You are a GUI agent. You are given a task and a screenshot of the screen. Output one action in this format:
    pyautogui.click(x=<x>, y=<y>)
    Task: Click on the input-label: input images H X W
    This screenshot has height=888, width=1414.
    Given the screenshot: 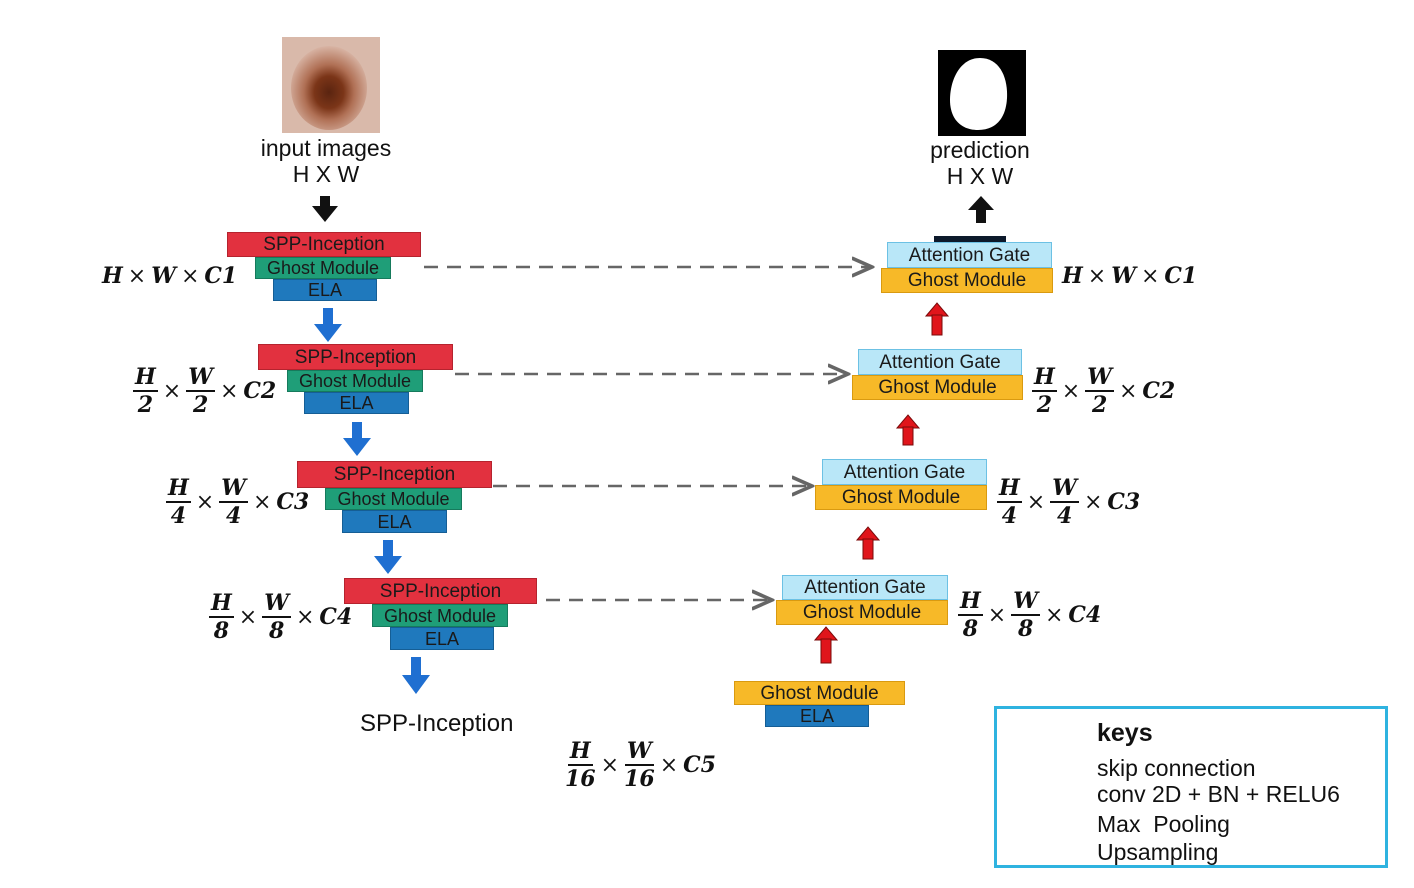 What is the action you would take?
    pyautogui.click(x=326, y=161)
    